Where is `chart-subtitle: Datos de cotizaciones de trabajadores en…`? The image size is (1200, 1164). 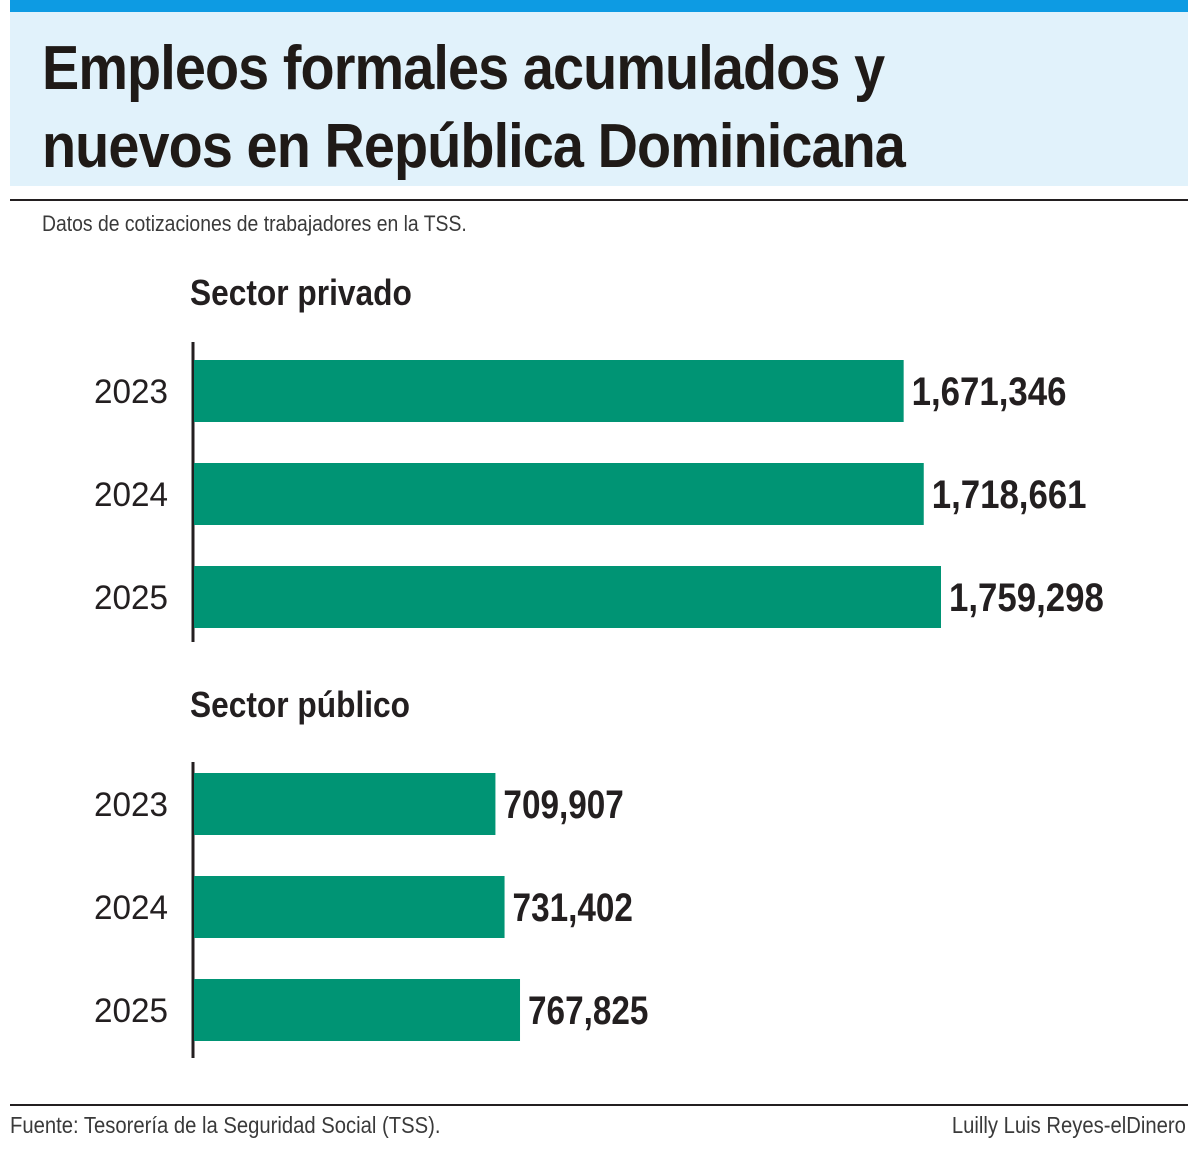
chart-subtitle: Datos de cotizaciones de trabajadores en… is located at coordinates (254, 223).